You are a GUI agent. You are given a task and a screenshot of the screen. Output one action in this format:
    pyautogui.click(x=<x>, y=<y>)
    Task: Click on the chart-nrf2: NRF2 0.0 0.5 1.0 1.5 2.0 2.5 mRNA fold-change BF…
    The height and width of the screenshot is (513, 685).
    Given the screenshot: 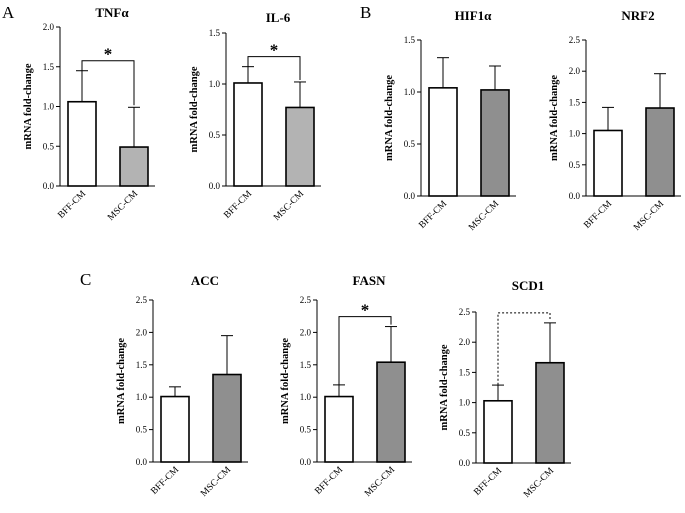 What is the action you would take?
    pyautogui.click(x=615, y=120)
    